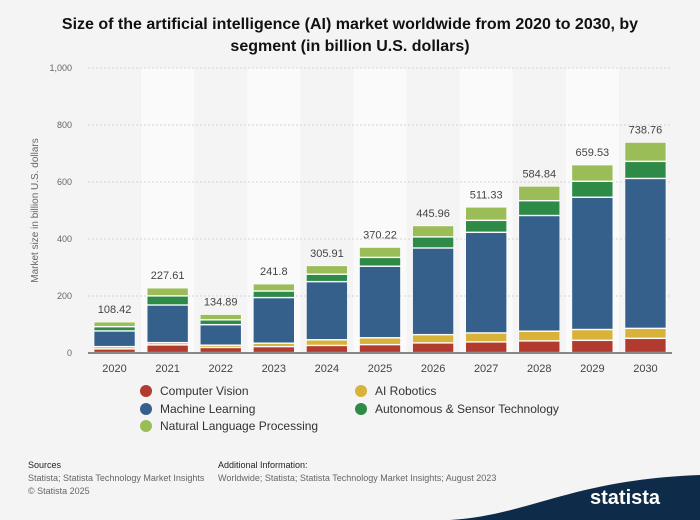  I want to click on y-axis-label: Market size in billion U.S. dollars, so click(35, 210).